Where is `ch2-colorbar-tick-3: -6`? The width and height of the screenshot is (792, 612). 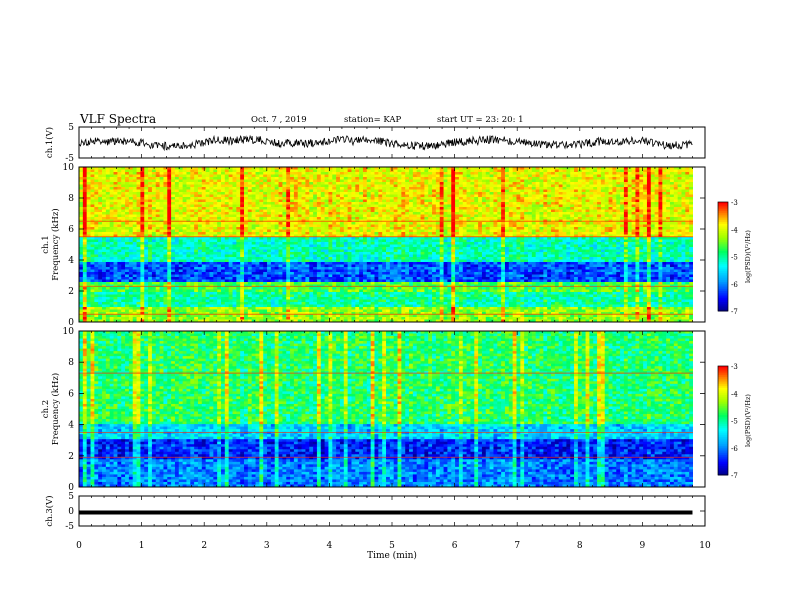 ch2-colorbar-tick-3: -6 is located at coordinates (734, 449).